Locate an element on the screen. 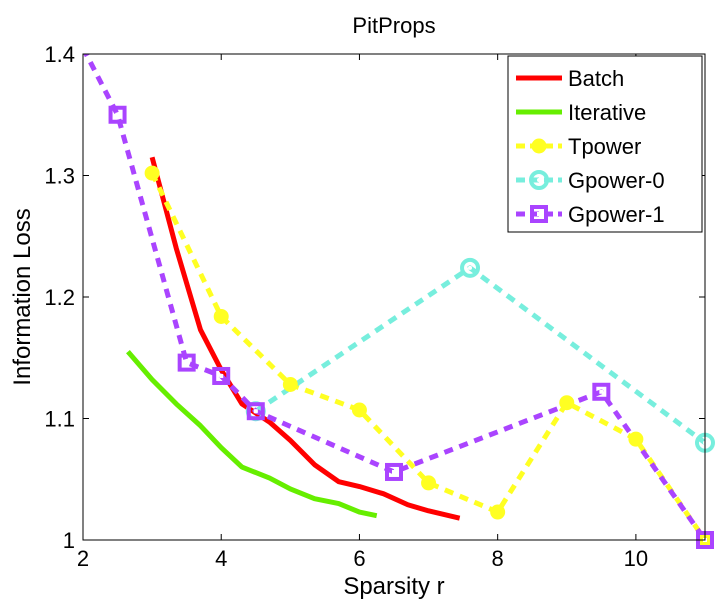 This screenshot has width=718, height=606. legend-item-gpower-0: Gpower-0 is located at coordinates (590, 180).